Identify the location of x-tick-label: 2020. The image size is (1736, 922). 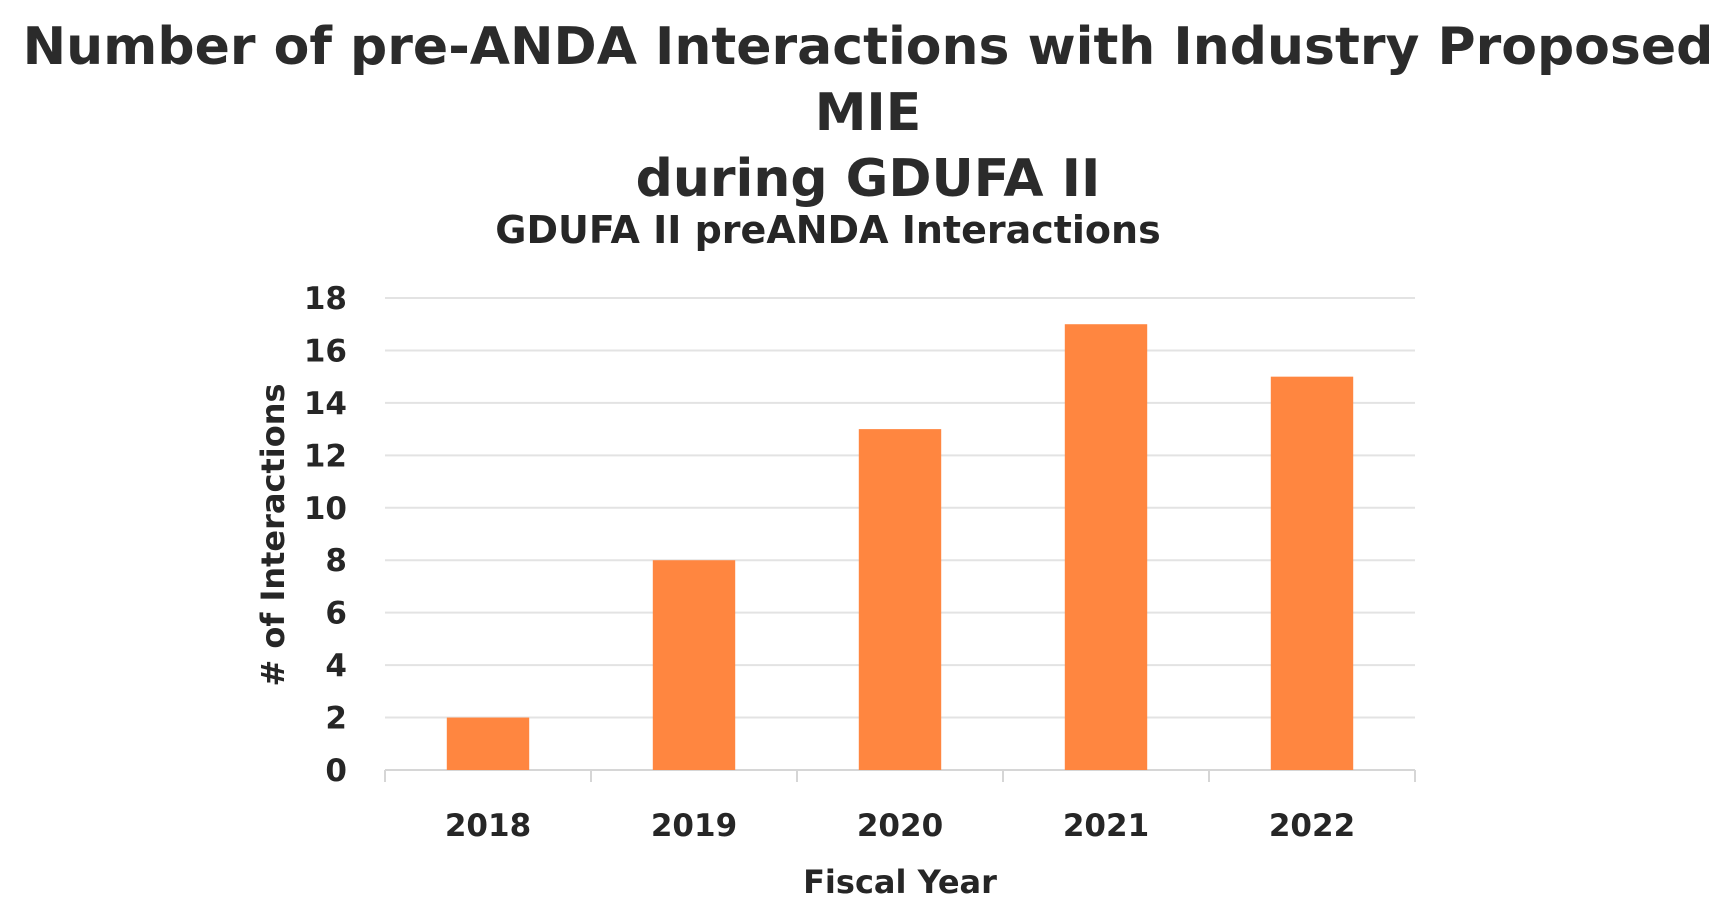
(900, 826).